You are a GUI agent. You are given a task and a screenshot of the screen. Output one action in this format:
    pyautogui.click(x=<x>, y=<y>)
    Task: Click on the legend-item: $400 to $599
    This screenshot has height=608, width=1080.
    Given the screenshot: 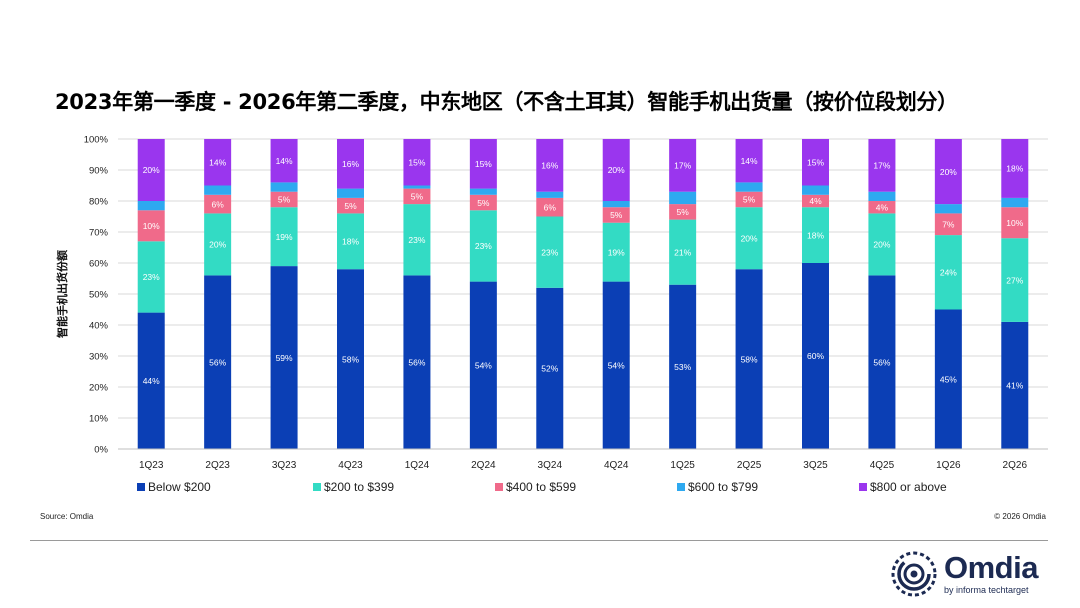 What is the action you would take?
    pyautogui.click(x=535, y=487)
    